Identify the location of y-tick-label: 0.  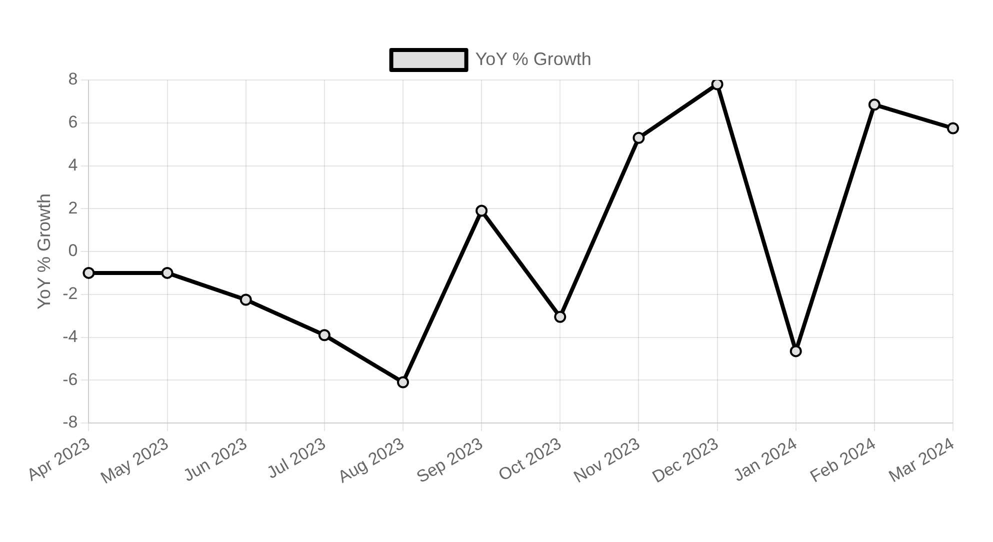
(73, 250).